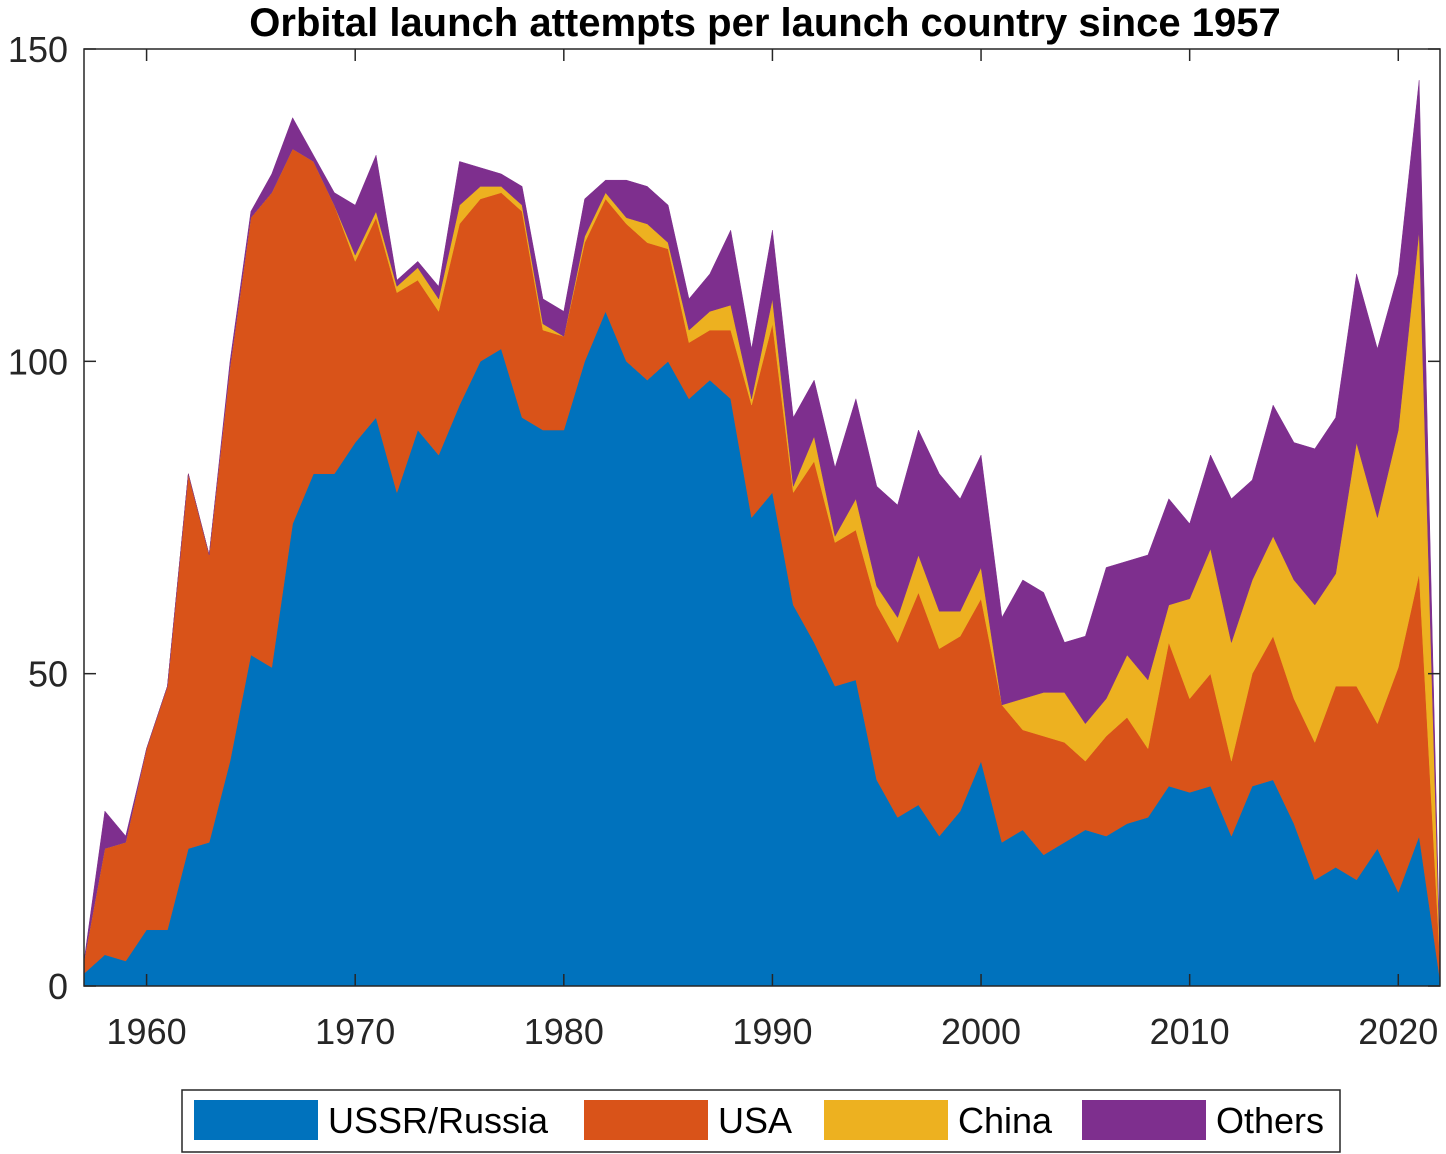 The height and width of the screenshot is (1154, 1446). What do you see at coordinates (1190, 1031) in the screenshot?
I see `x-tick-label: 2010` at bounding box center [1190, 1031].